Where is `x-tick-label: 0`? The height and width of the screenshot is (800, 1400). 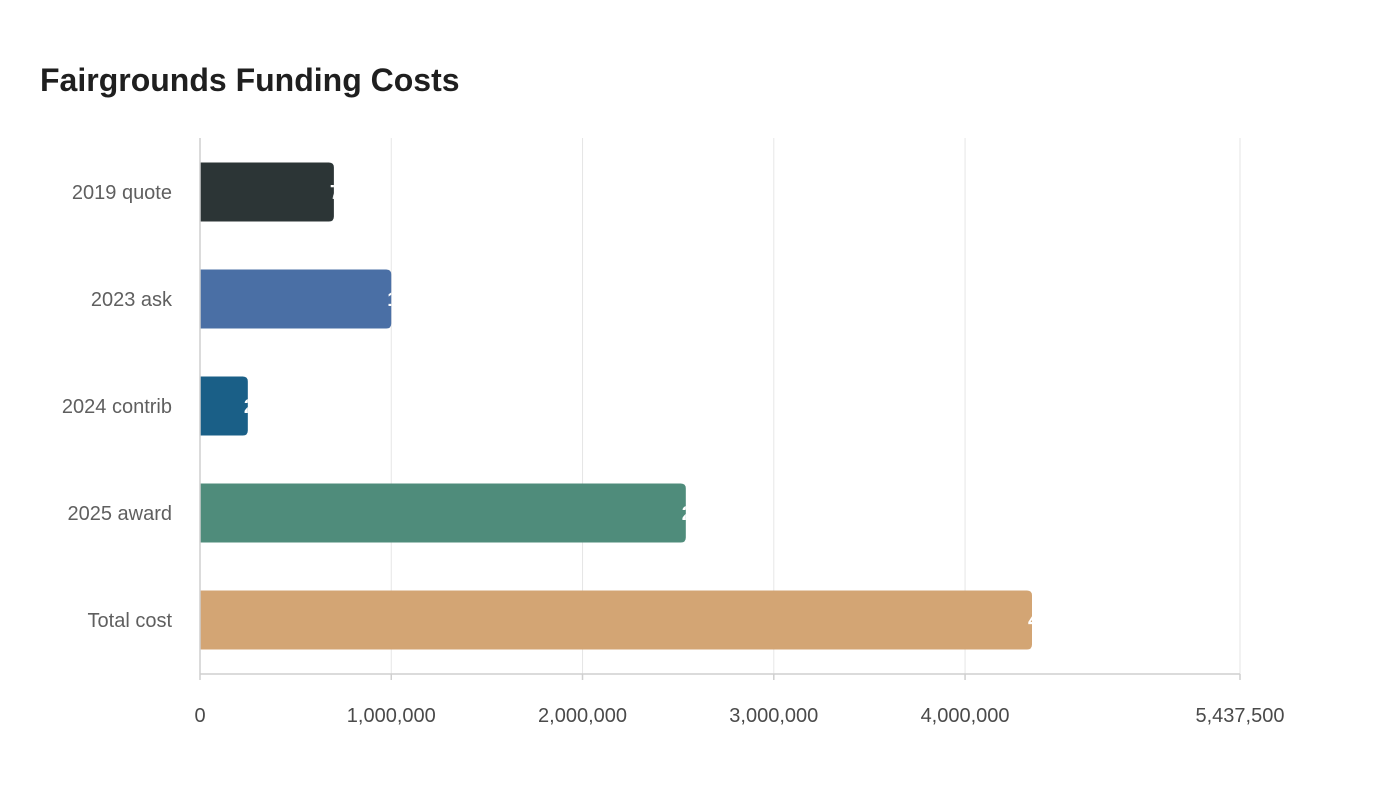 x-tick-label: 0 is located at coordinates (199, 716).